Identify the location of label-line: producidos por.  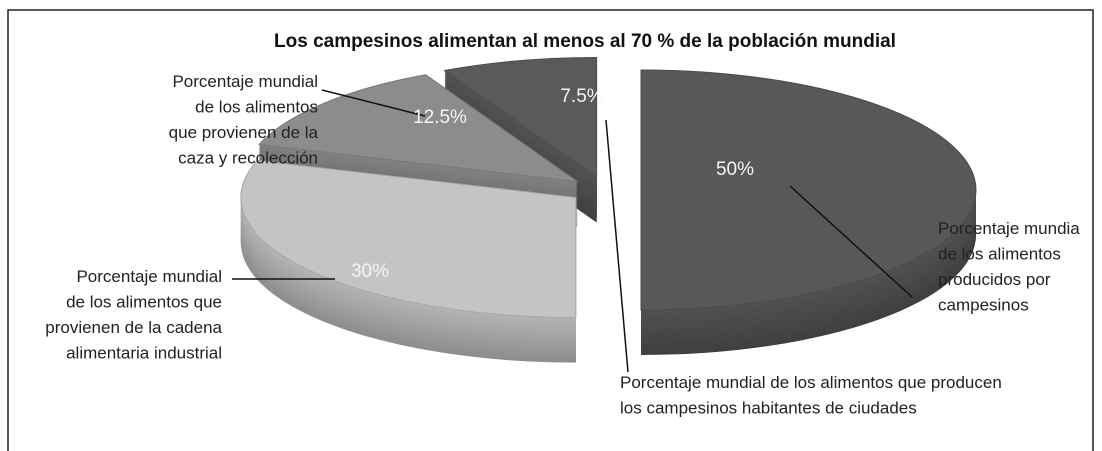
(994, 279).